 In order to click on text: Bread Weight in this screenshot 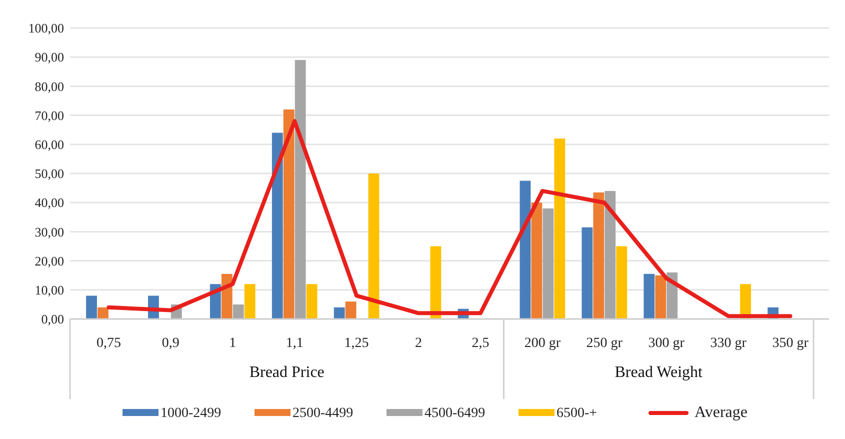, I will do `click(659, 372)`.